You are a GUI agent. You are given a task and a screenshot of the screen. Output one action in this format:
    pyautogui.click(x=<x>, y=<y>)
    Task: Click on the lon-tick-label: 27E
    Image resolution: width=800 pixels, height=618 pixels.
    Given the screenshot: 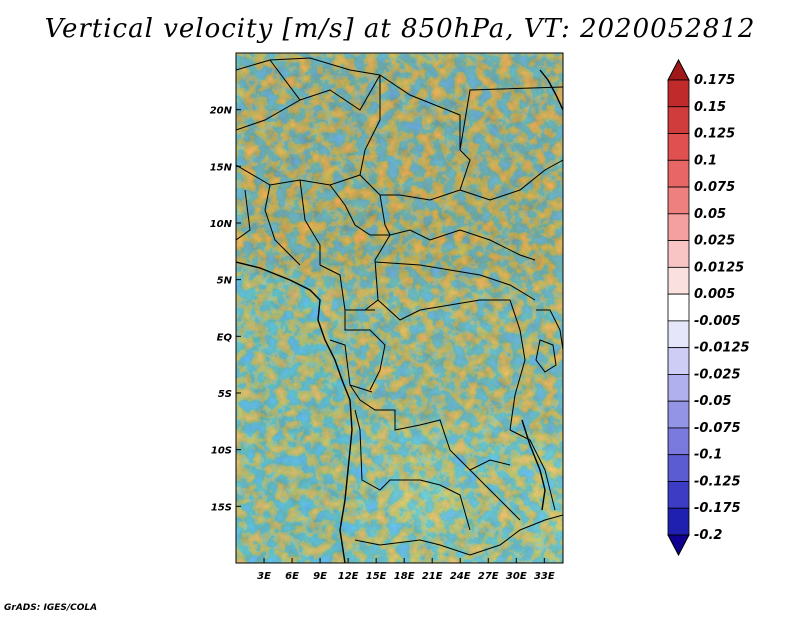 What is the action you would take?
    pyautogui.click(x=488, y=576)
    